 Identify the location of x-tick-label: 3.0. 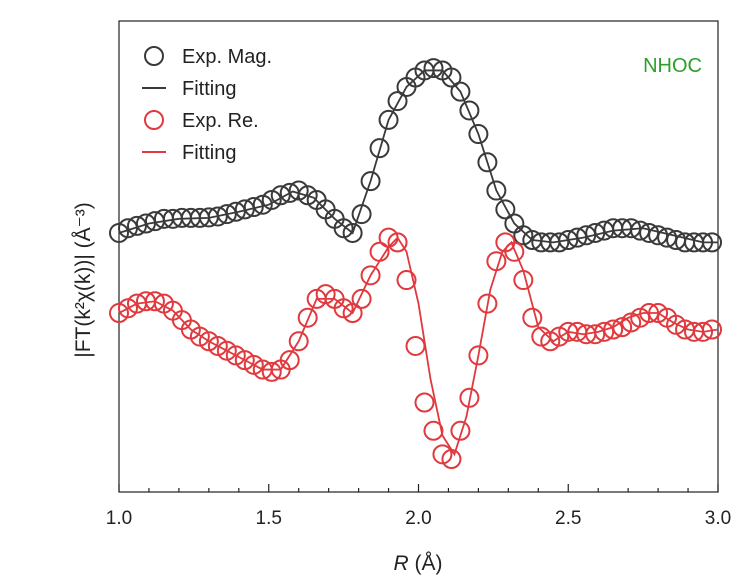
(718, 518).